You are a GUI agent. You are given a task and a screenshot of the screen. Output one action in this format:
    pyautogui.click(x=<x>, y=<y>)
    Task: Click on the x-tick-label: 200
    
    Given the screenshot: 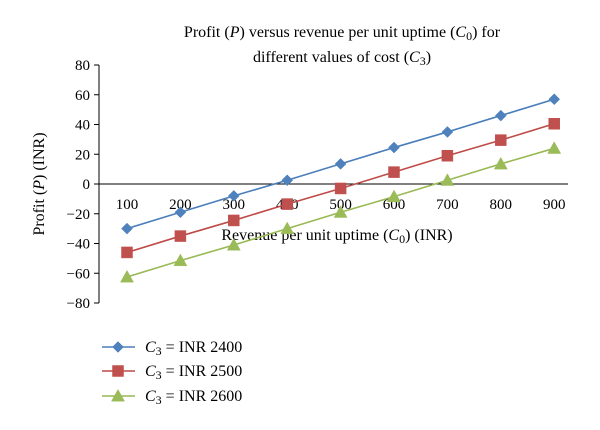 What is the action you would take?
    pyautogui.click(x=180, y=205)
    